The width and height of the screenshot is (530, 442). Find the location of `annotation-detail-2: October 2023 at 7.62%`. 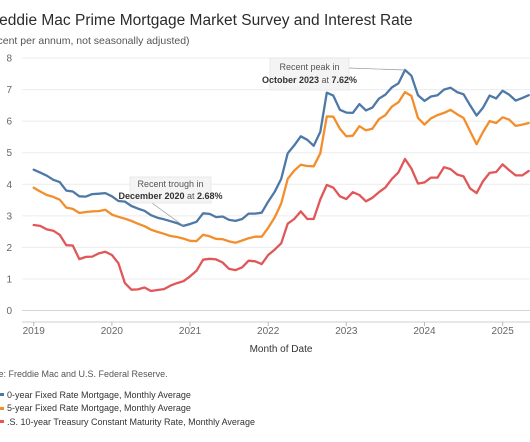

annotation-detail-2: October 2023 at 7.62% is located at coordinates (309, 80).